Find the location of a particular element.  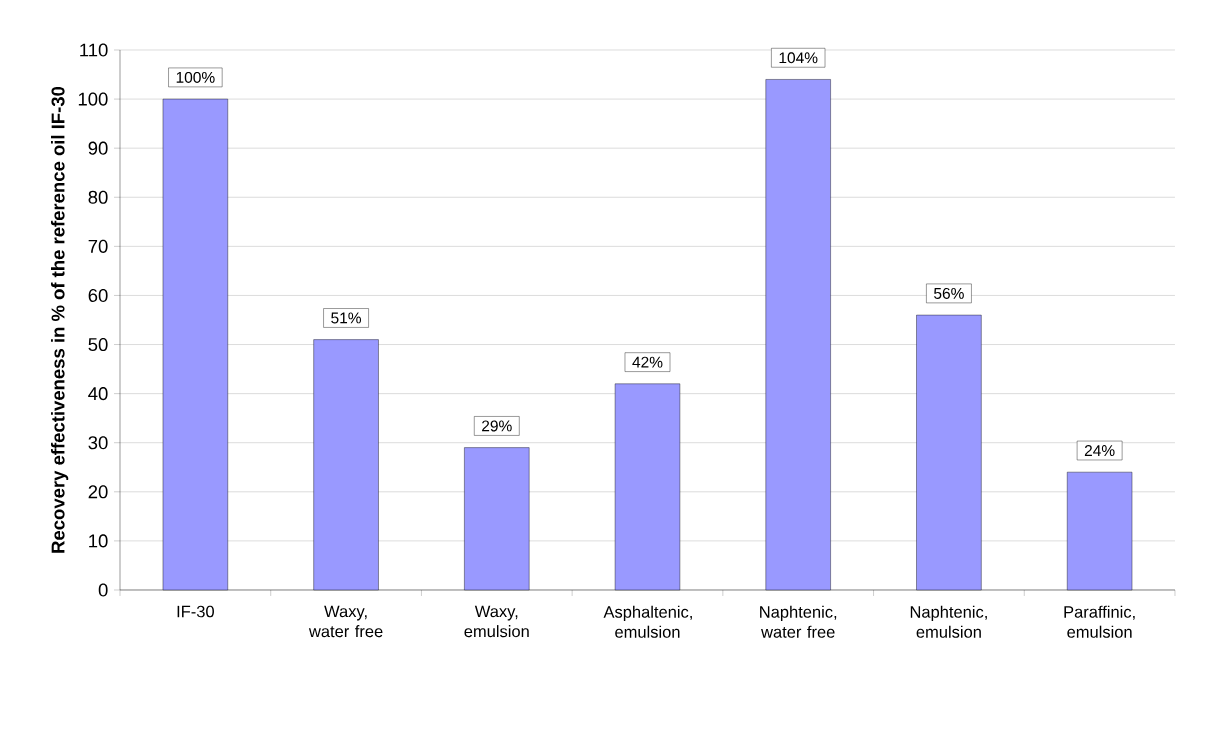

y-tick-label: 100 is located at coordinates (93, 99).